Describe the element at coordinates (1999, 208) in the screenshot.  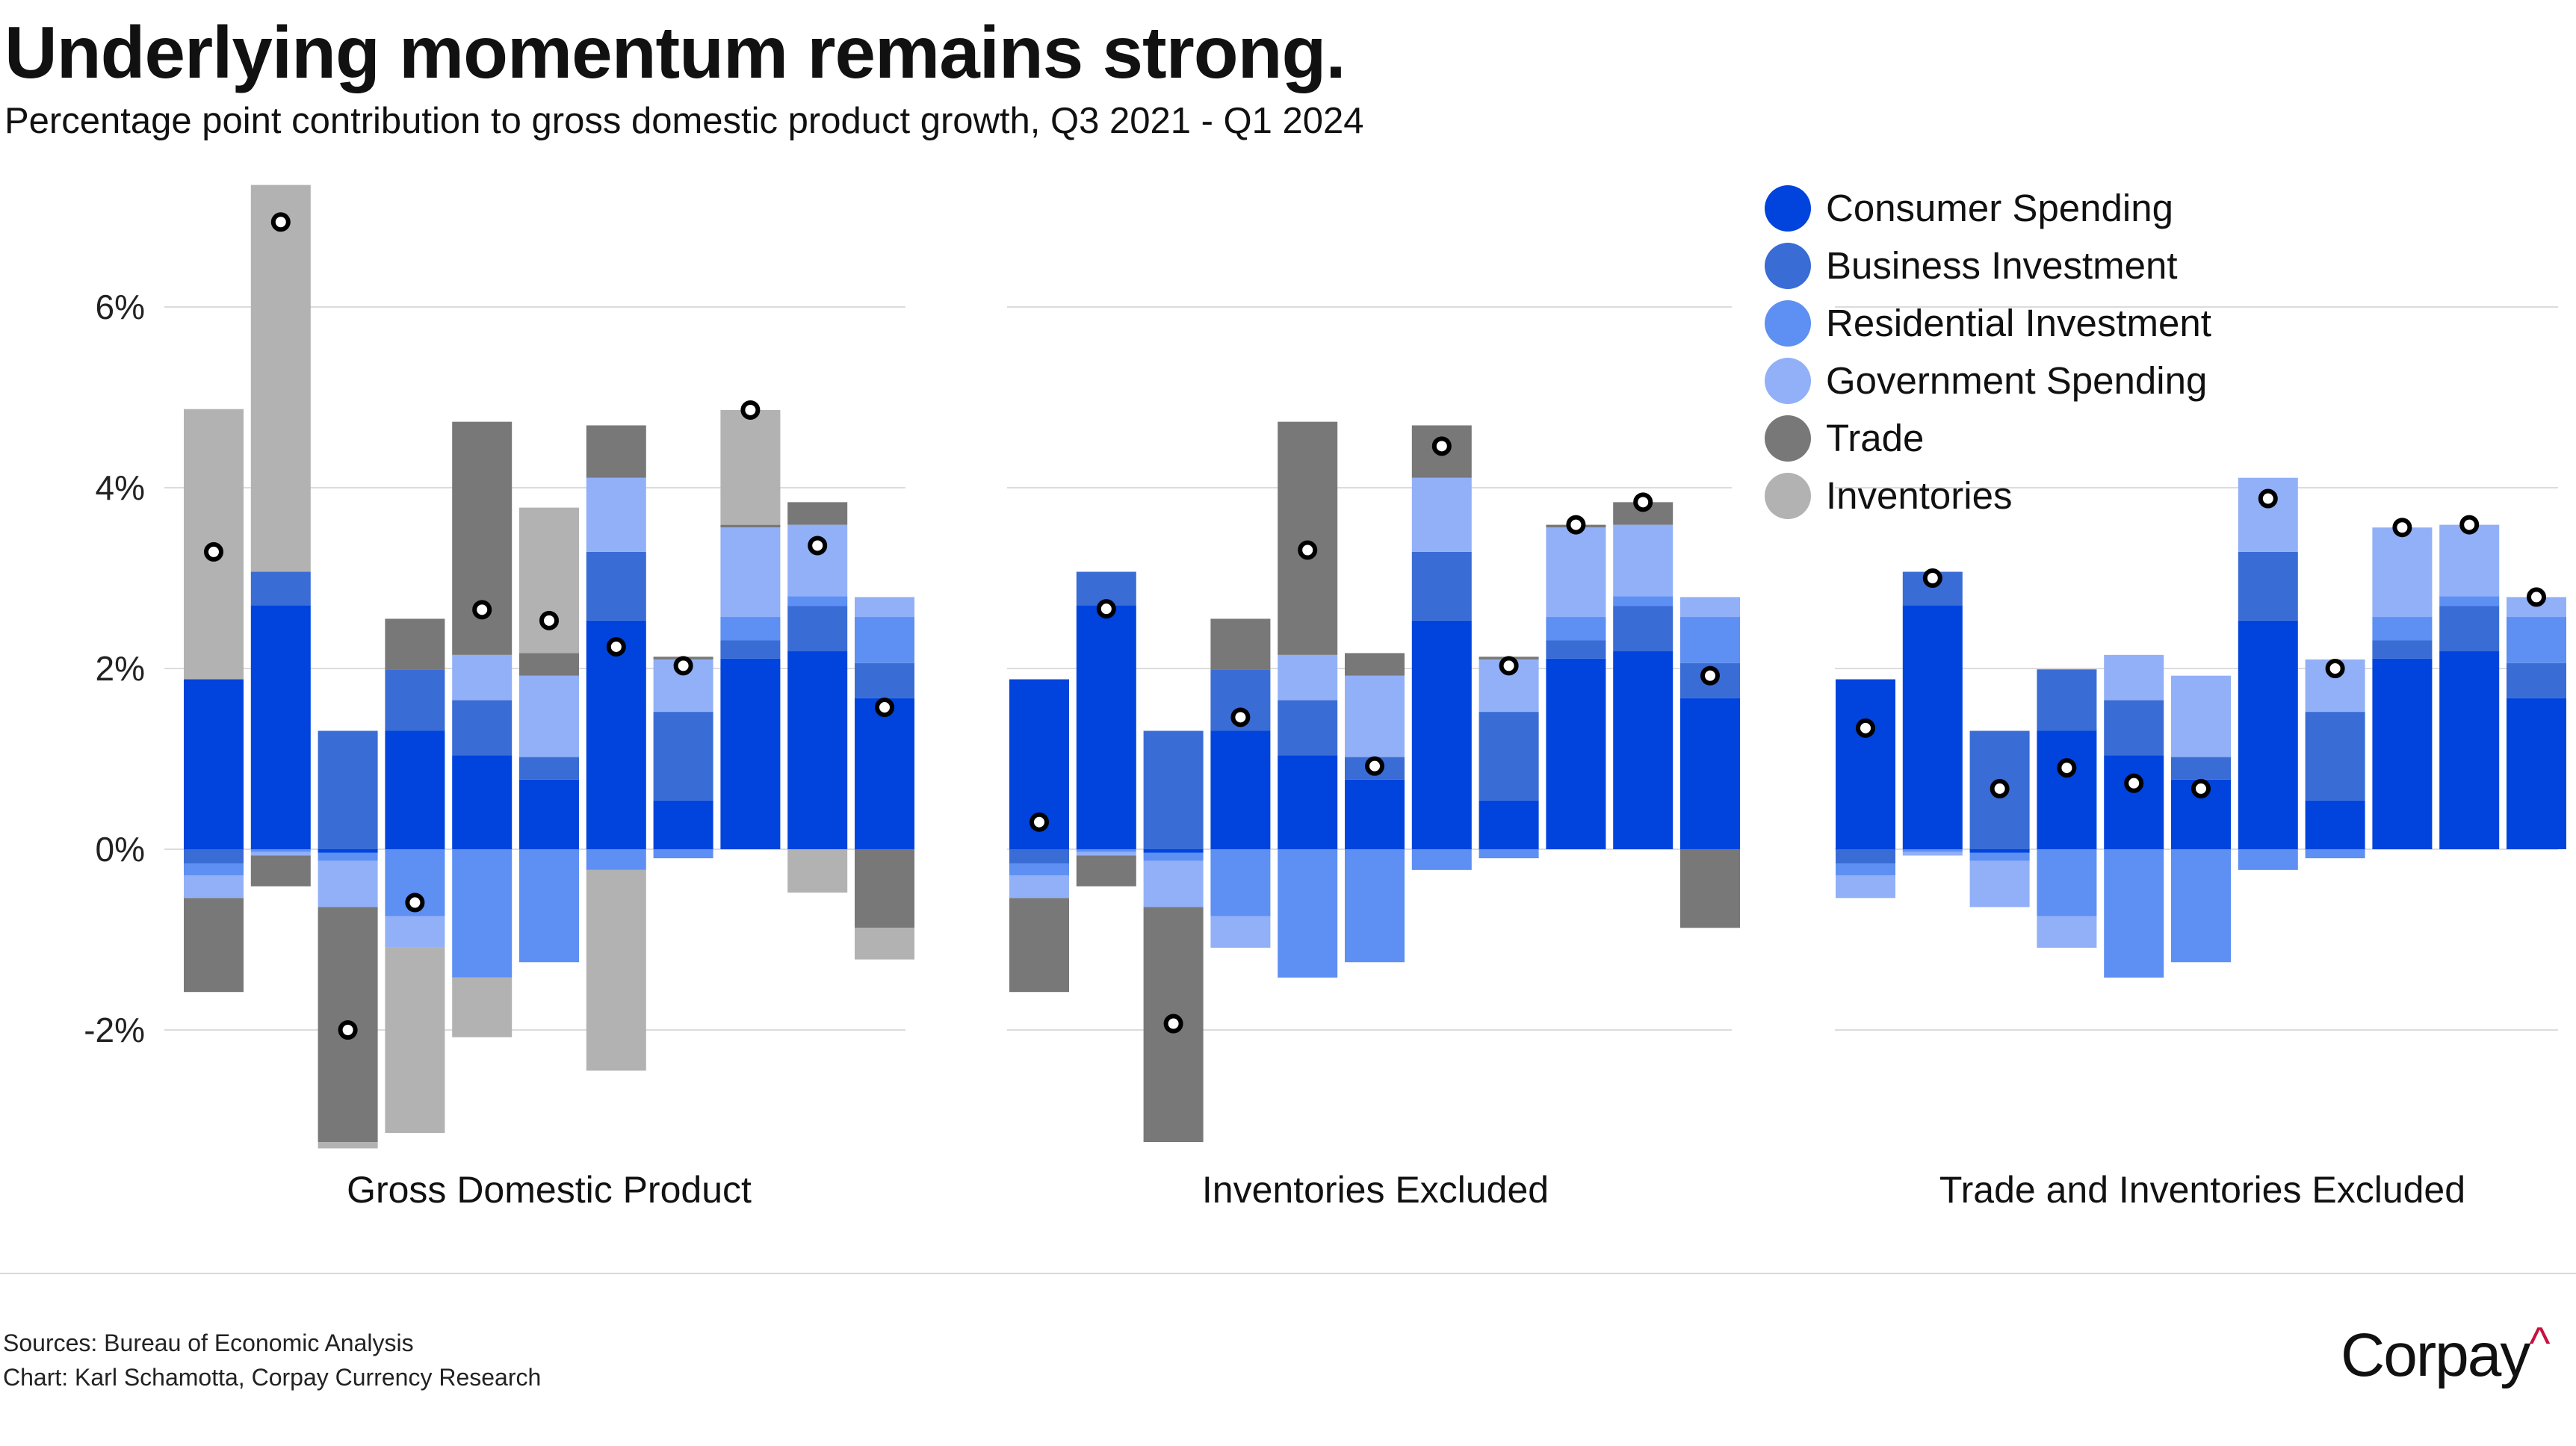
I see `legend-label: Consumer Spending` at that location.